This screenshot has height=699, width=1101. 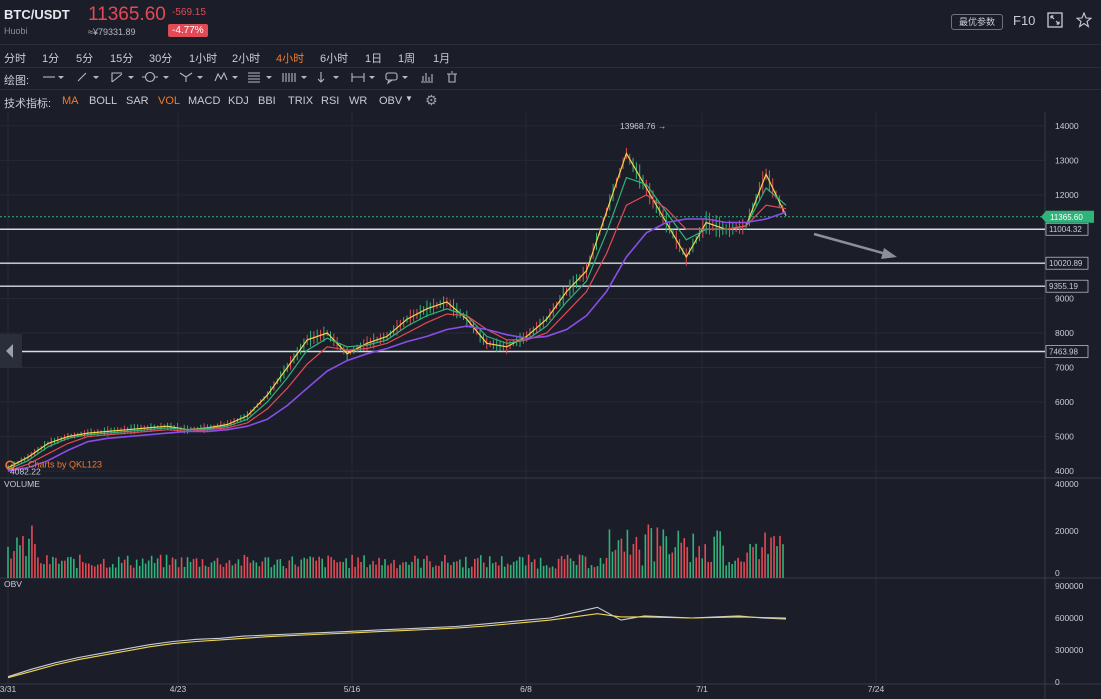 I want to click on period-6: 2小时, so click(x=246, y=59).